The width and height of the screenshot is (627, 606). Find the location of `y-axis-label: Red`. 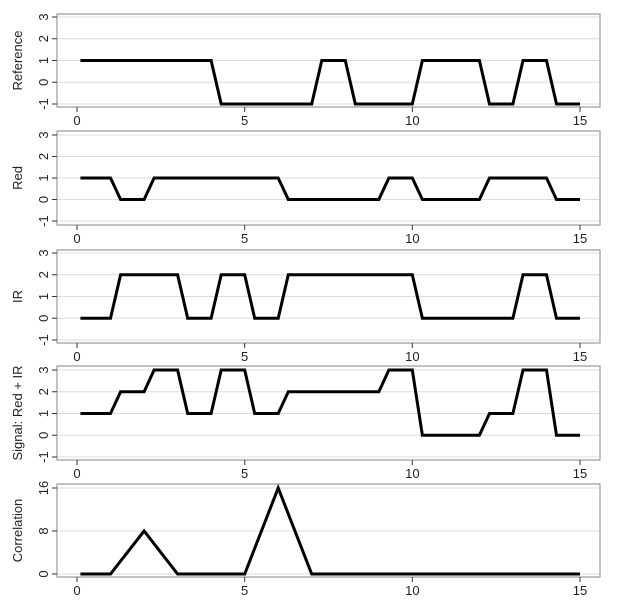

y-axis-label: Red is located at coordinates (17, 178).